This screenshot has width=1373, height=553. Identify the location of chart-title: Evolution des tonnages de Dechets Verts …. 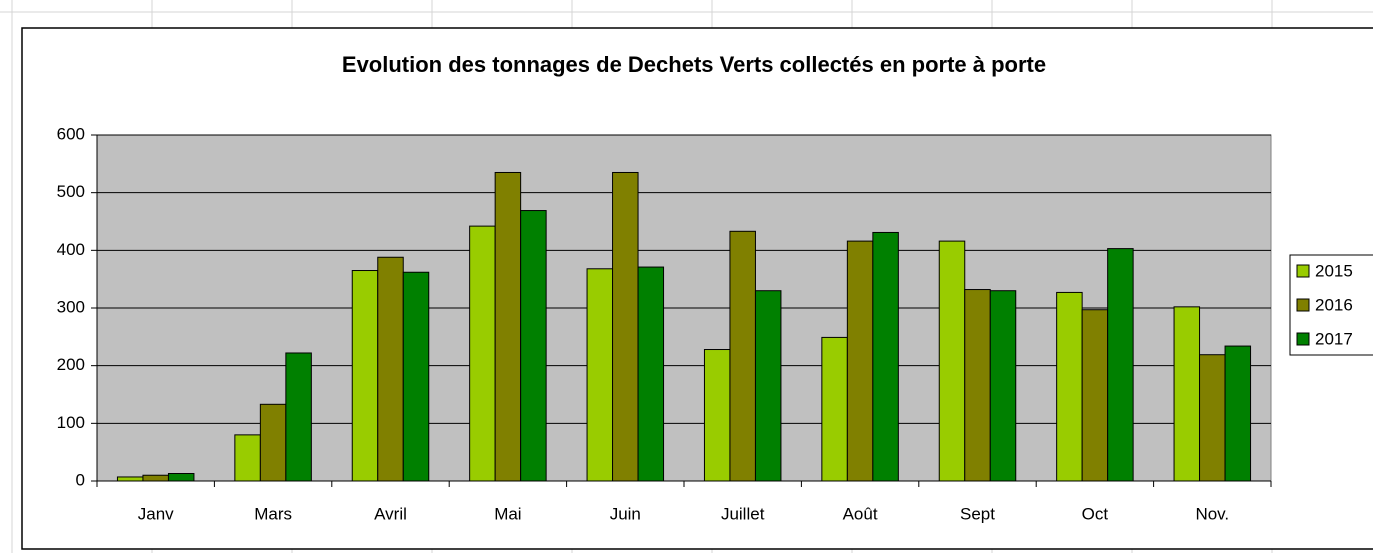
(694, 64).